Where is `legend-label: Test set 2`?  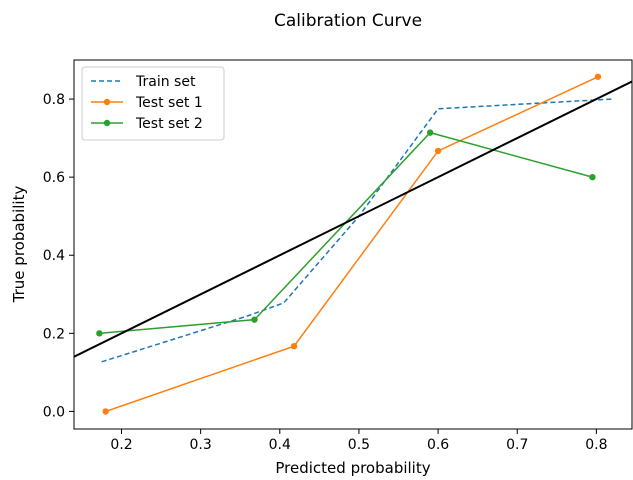 legend-label: Test set 2 is located at coordinates (169, 124).